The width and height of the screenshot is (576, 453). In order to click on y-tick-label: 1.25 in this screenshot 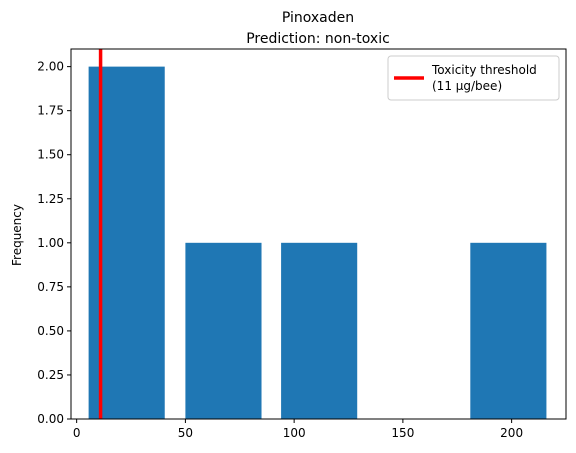, I will do `click(50, 199)`.